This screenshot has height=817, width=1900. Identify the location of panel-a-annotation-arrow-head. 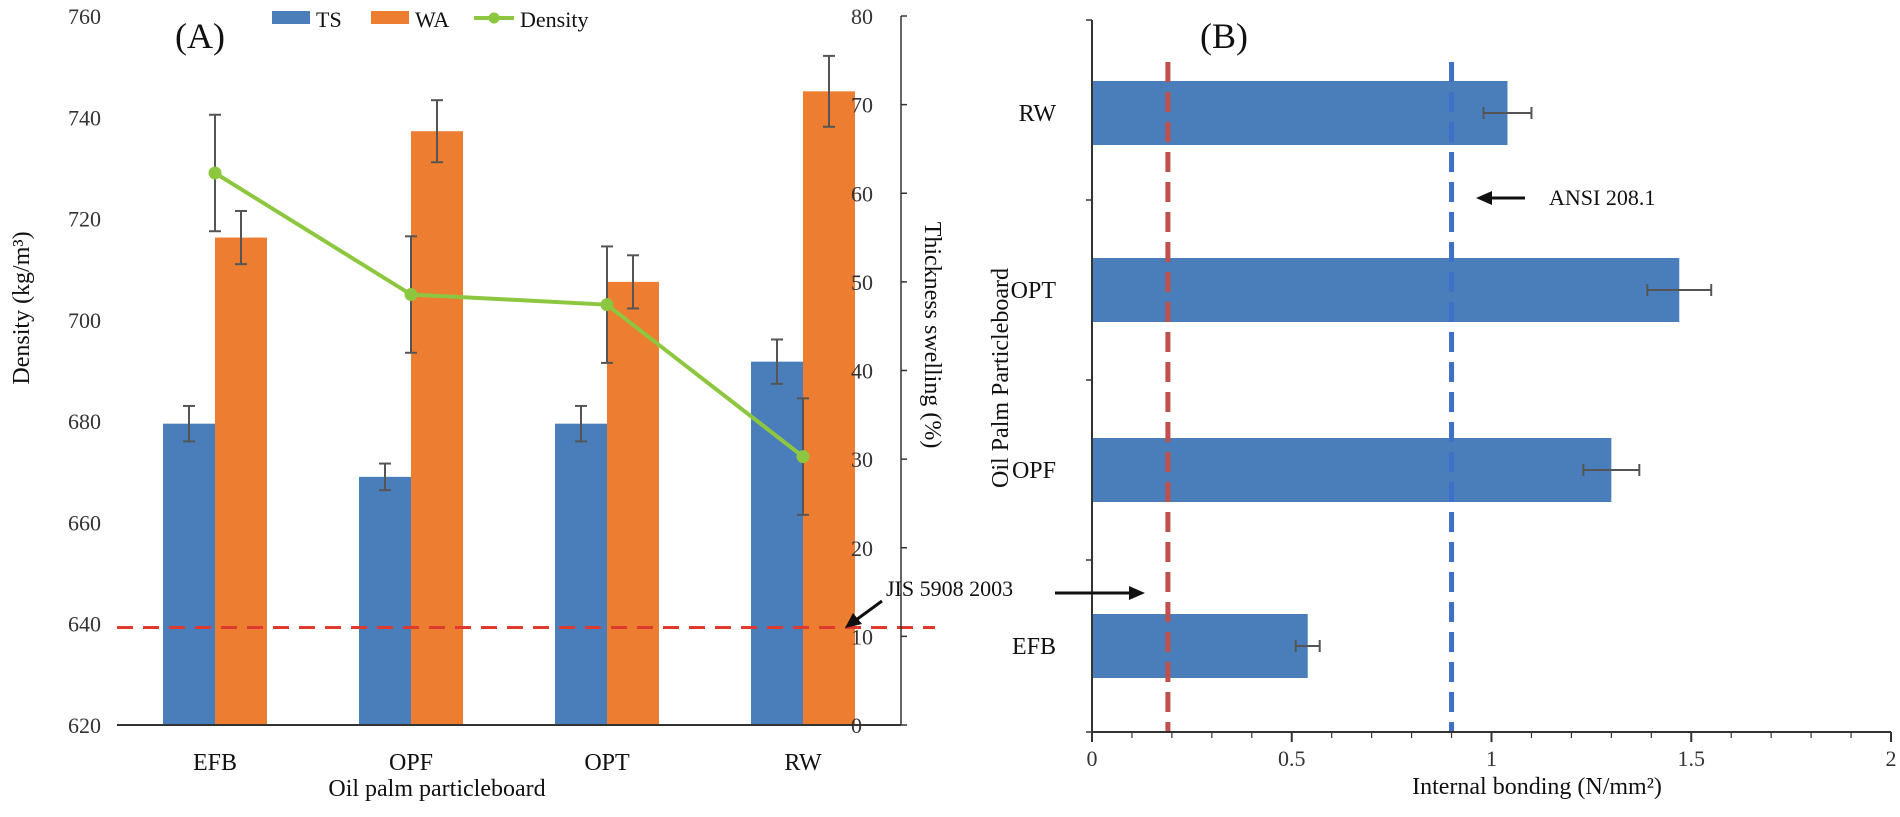
(853, 620).